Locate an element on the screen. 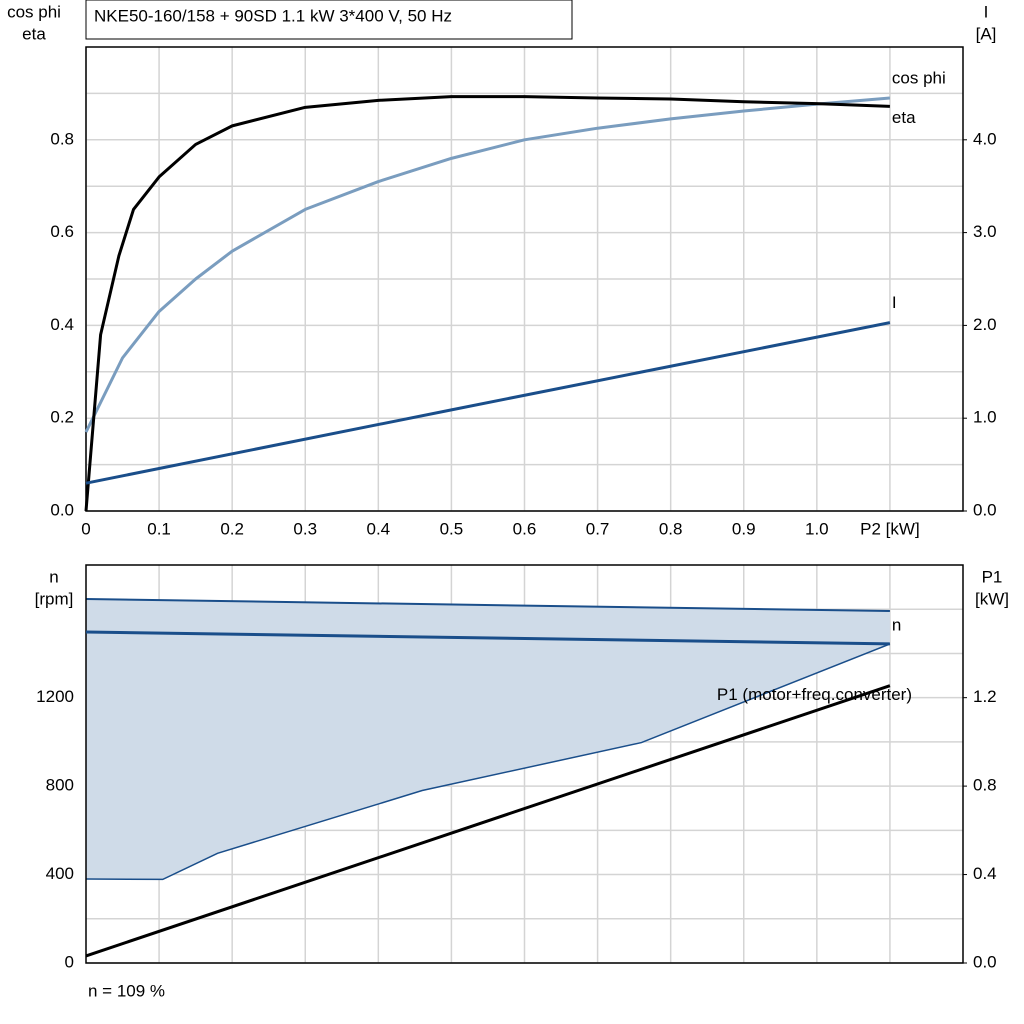 Image resolution: width=1024 pixels, height=1024 pixels. annotation: n = 109 % is located at coordinates (126, 990).